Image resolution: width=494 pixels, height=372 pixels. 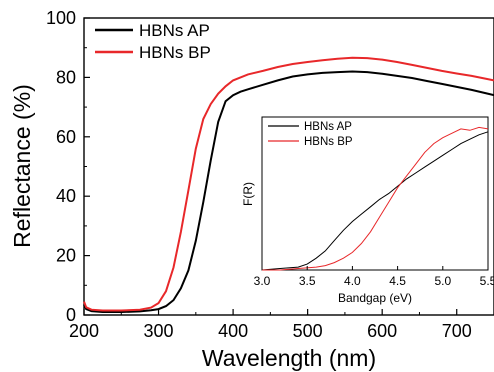 What do you see at coordinates (66, 196) in the screenshot?
I see `main-y-tick-label: 40` at bounding box center [66, 196].